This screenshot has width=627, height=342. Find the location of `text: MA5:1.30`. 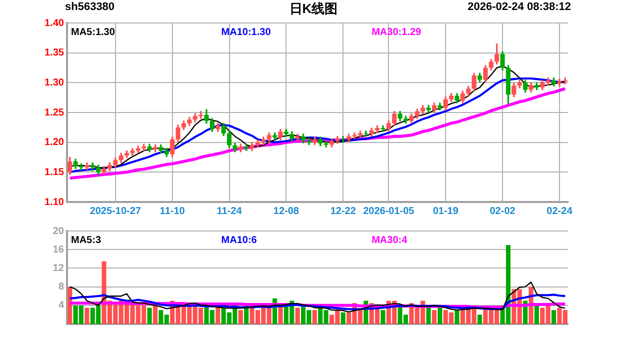

text: MA5:1.30 is located at coordinates (93, 32).